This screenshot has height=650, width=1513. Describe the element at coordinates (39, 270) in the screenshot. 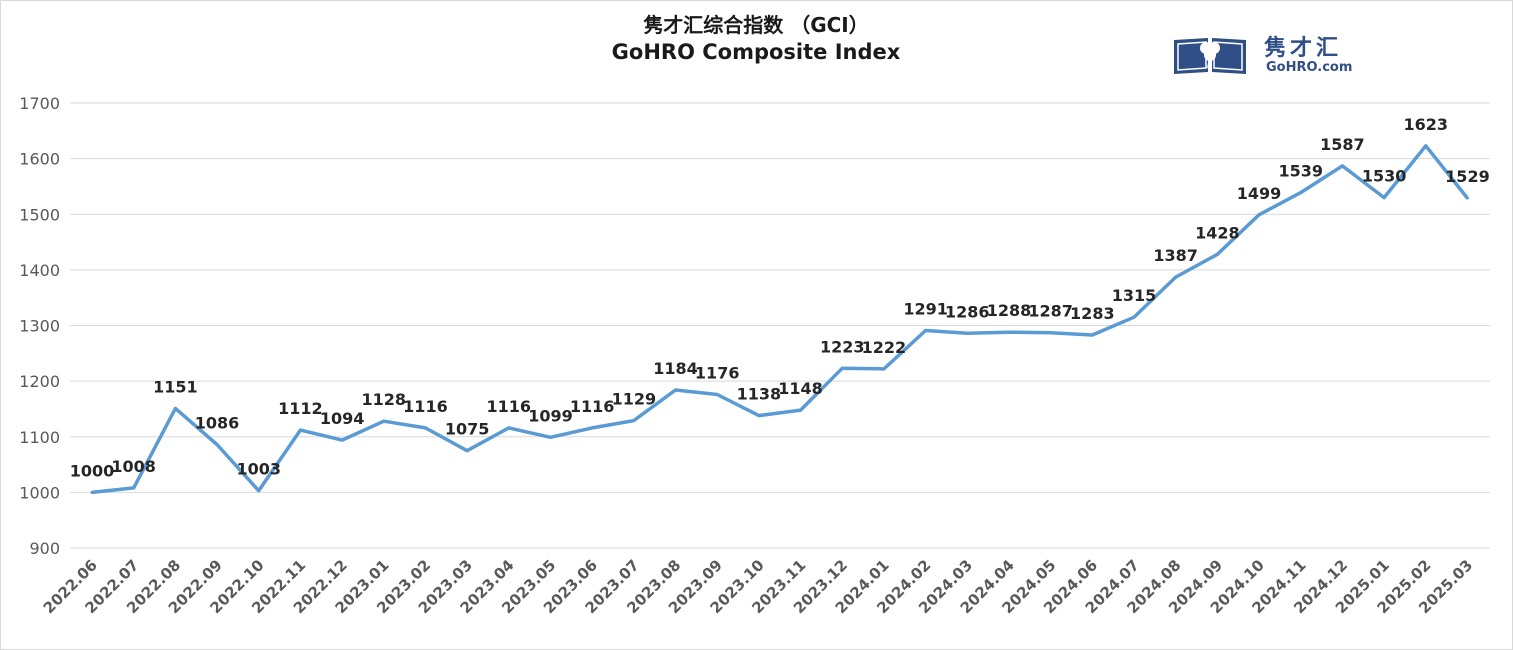

I see `y-tick-label: 1400` at that location.